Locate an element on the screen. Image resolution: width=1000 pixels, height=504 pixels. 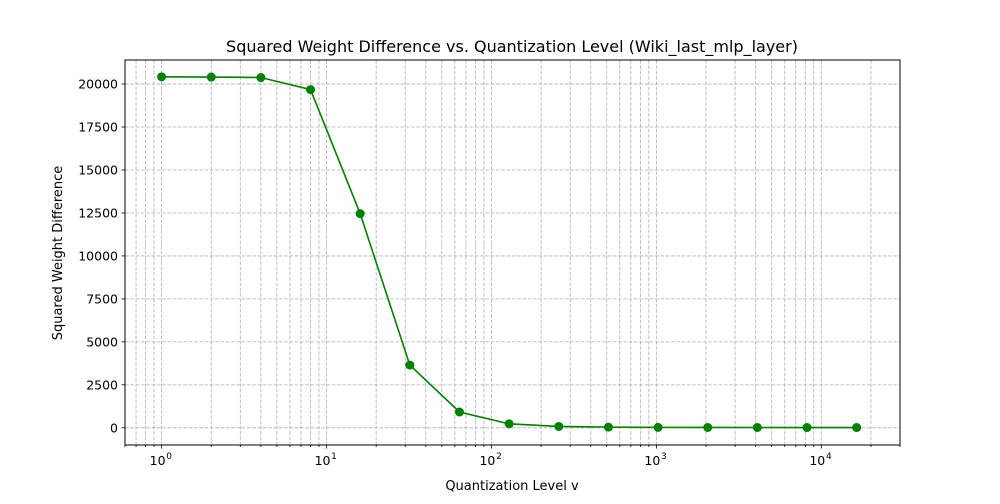
y-tick-label: 12500 is located at coordinates (98, 212).